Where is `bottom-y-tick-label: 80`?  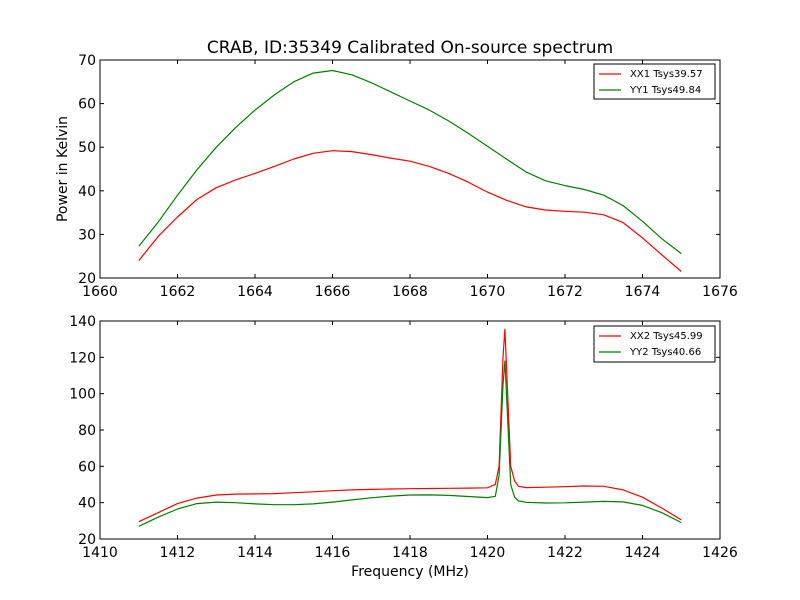
bottom-y-tick-label: 80 is located at coordinates (87, 431).